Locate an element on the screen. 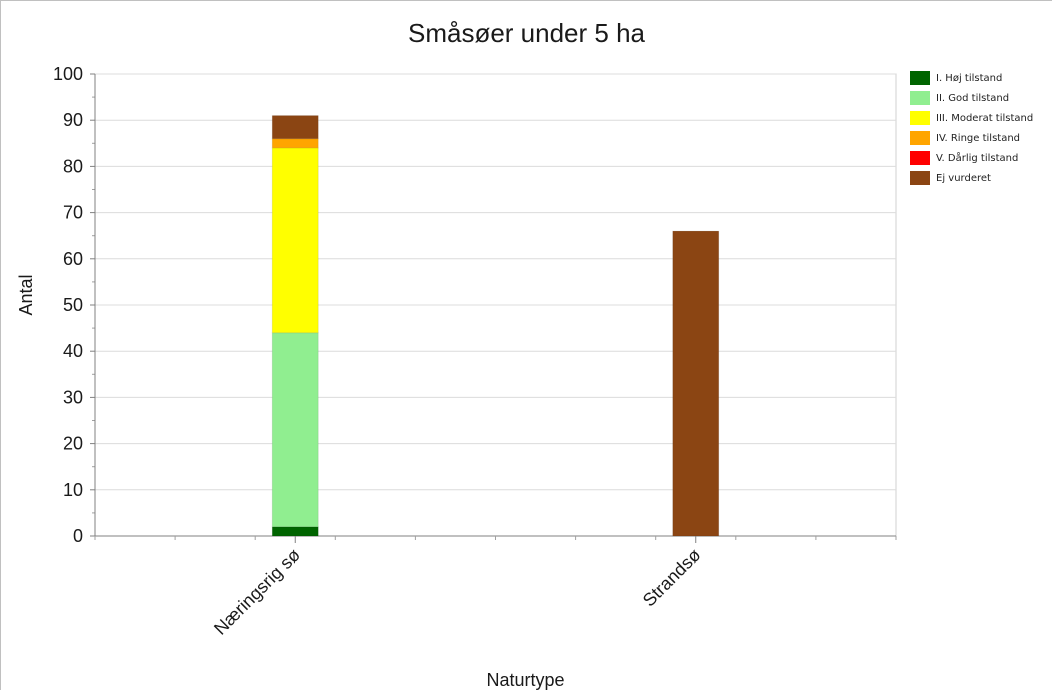  legend-item: II. God tilstand is located at coordinates (971, 98).